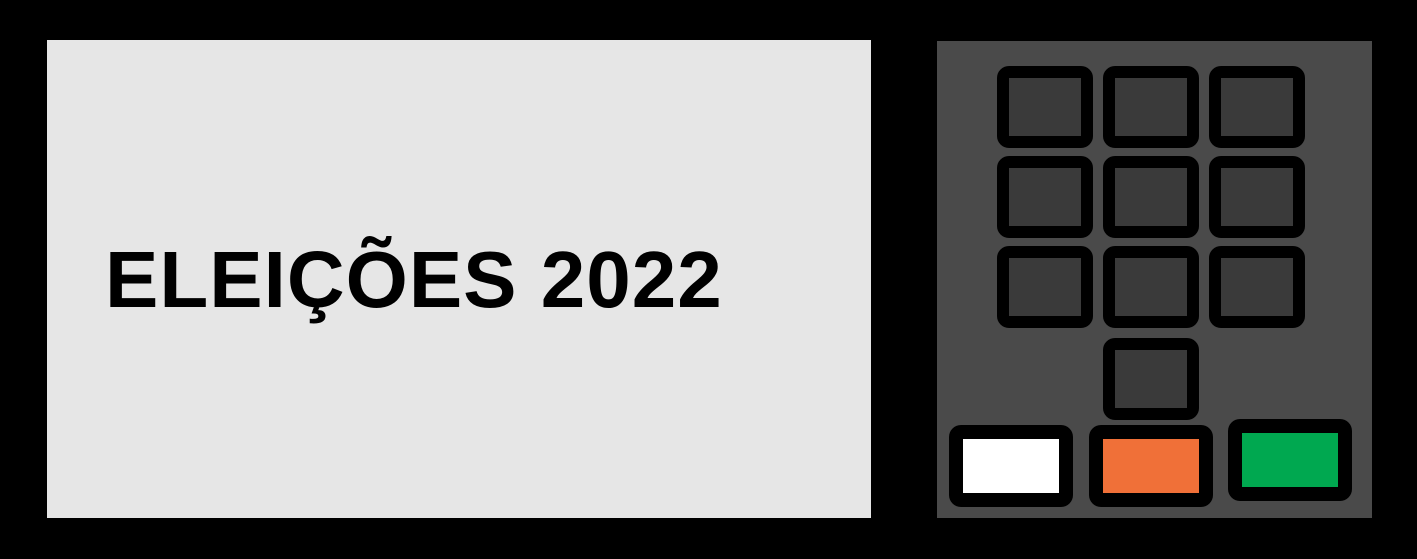  Describe the element at coordinates (1151, 466) in the screenshot. I see `correct-key` at that location.